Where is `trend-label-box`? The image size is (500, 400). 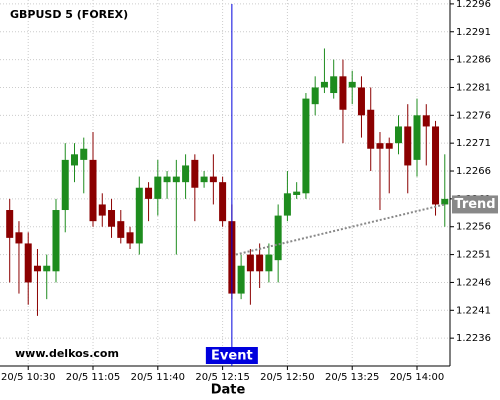
trend-label-box is located at coordinates (475, 204).